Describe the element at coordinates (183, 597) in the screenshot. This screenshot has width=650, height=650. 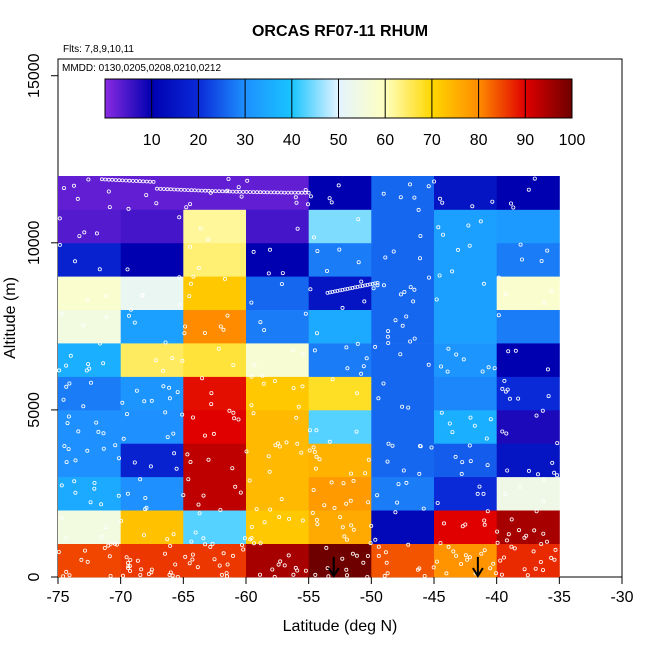
I see `x-tick-label: -65` at that location.